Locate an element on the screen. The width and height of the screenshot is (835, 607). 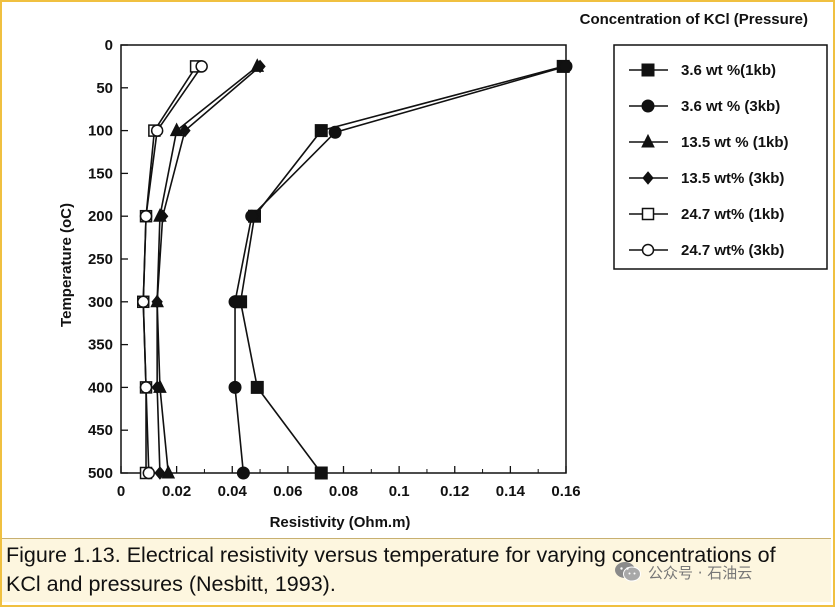
y-tick-label: 350 is located at coordinates (100, 345).